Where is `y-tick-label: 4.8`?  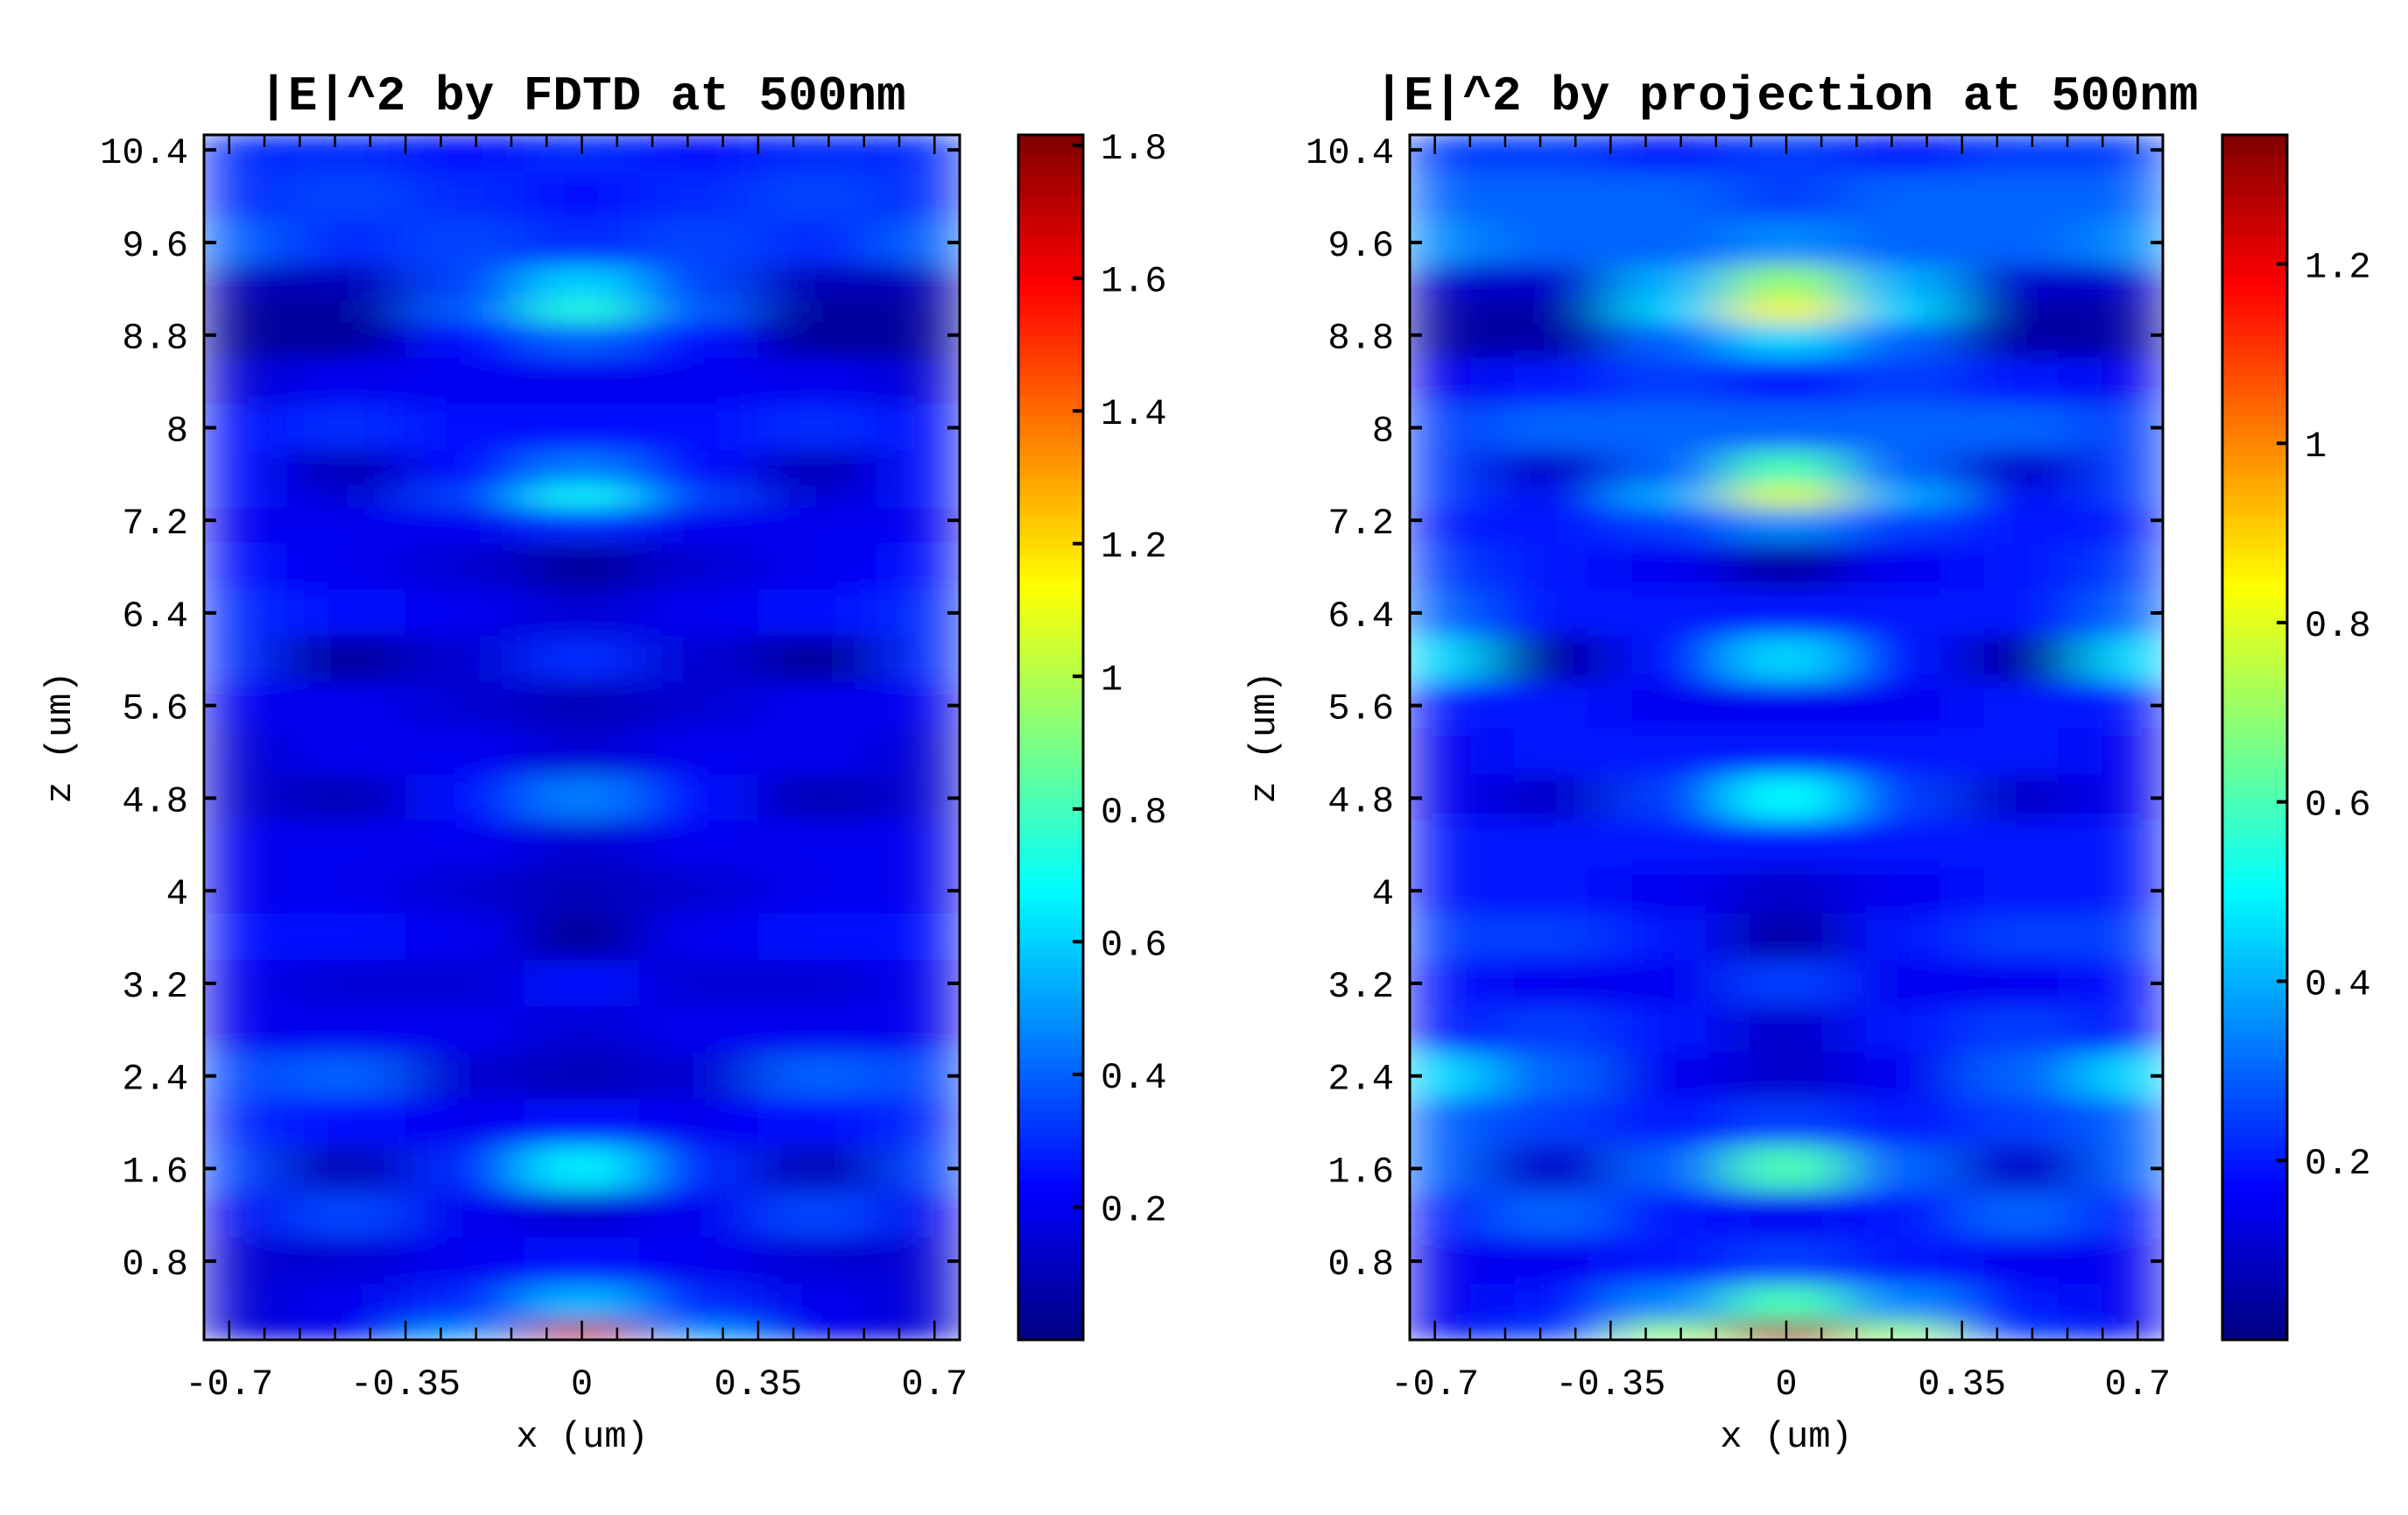 y-tick-label: 4.8 is located at coordinates (155, 801).